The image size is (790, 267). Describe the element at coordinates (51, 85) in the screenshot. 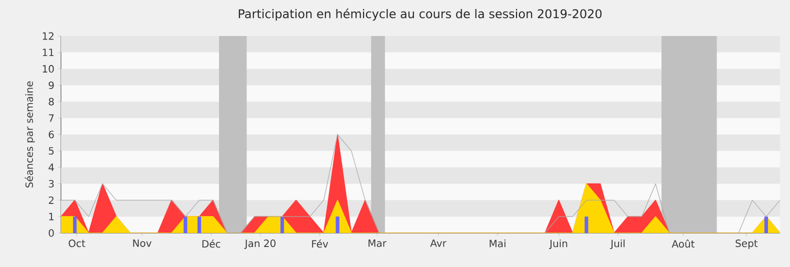

I see `y-tick-label: 9` at that location.